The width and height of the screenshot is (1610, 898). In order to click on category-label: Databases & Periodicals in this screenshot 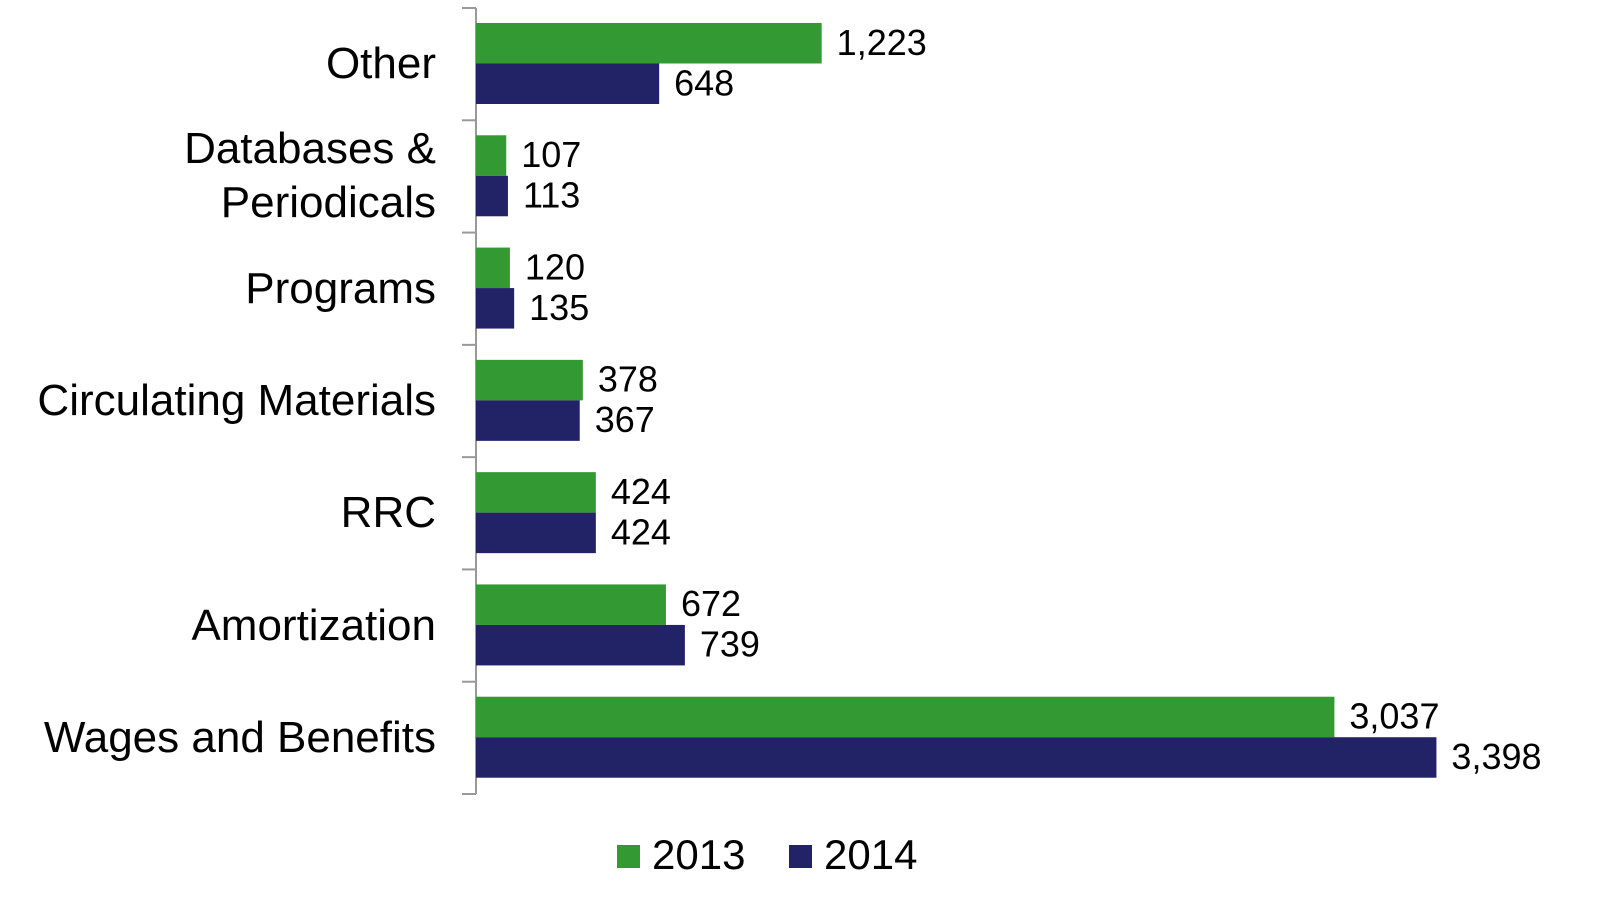, I will do `click(310, 176)`.